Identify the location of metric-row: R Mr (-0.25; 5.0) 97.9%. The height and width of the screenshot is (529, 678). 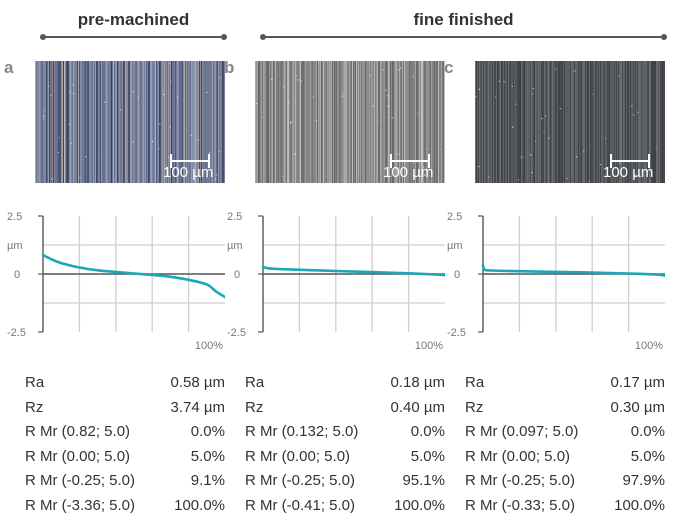
(565, 481).